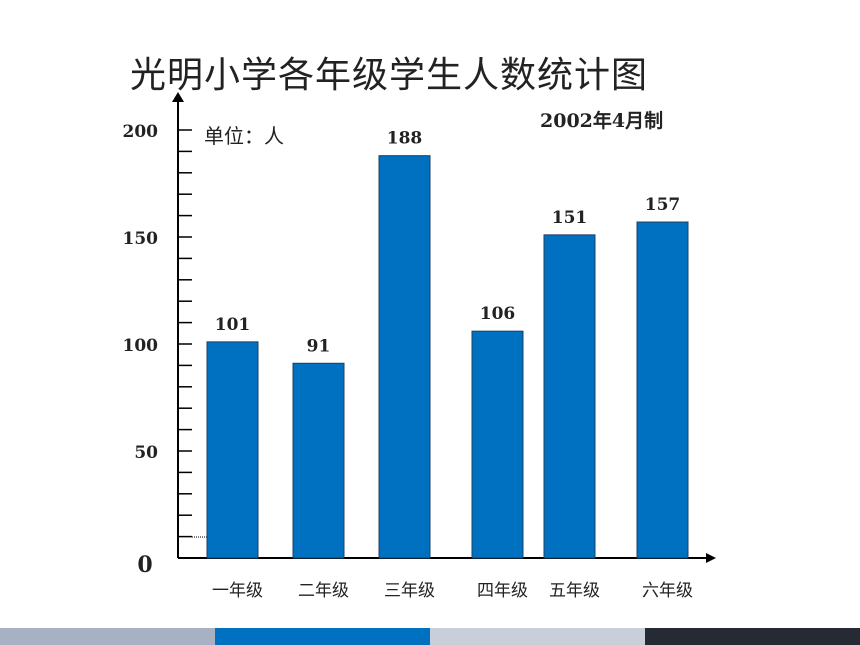  What do you see at coordinates (389, 75) in the screenshot?
I see `chart-title: 光明小学各年级学生人数统计图` at bounding box center [389, 75].